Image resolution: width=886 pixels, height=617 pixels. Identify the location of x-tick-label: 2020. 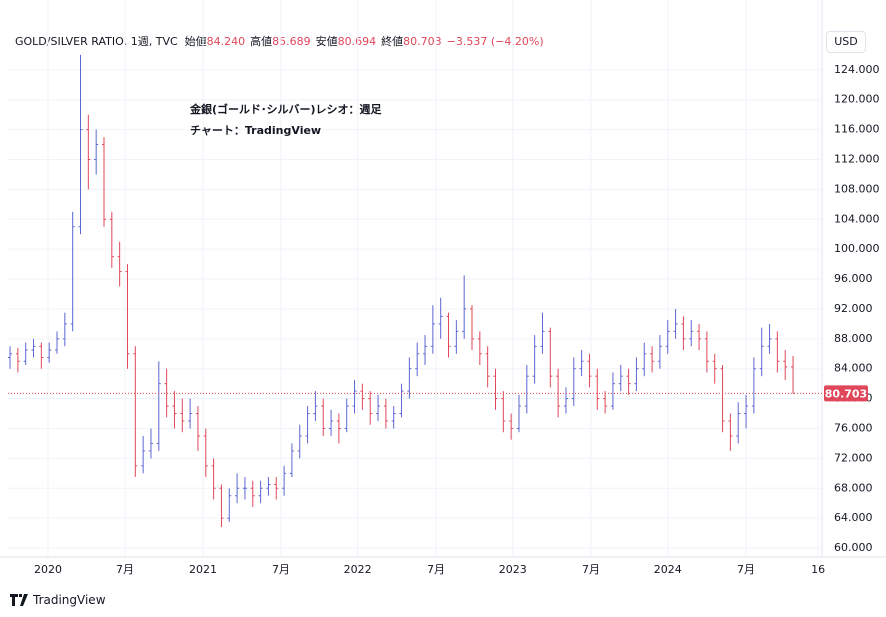
(48, 569).